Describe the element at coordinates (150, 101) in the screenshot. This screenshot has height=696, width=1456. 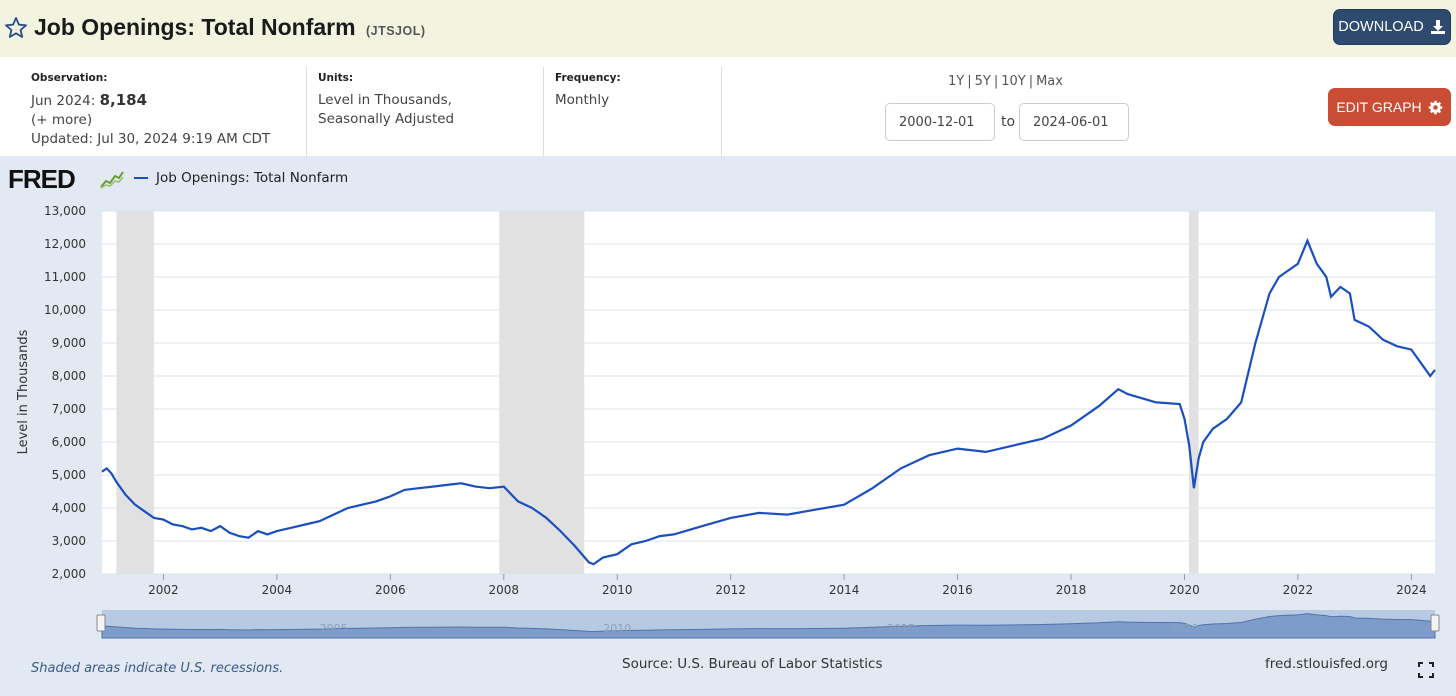
I see `observation-line: Jun 2024: 8,184` at that location.